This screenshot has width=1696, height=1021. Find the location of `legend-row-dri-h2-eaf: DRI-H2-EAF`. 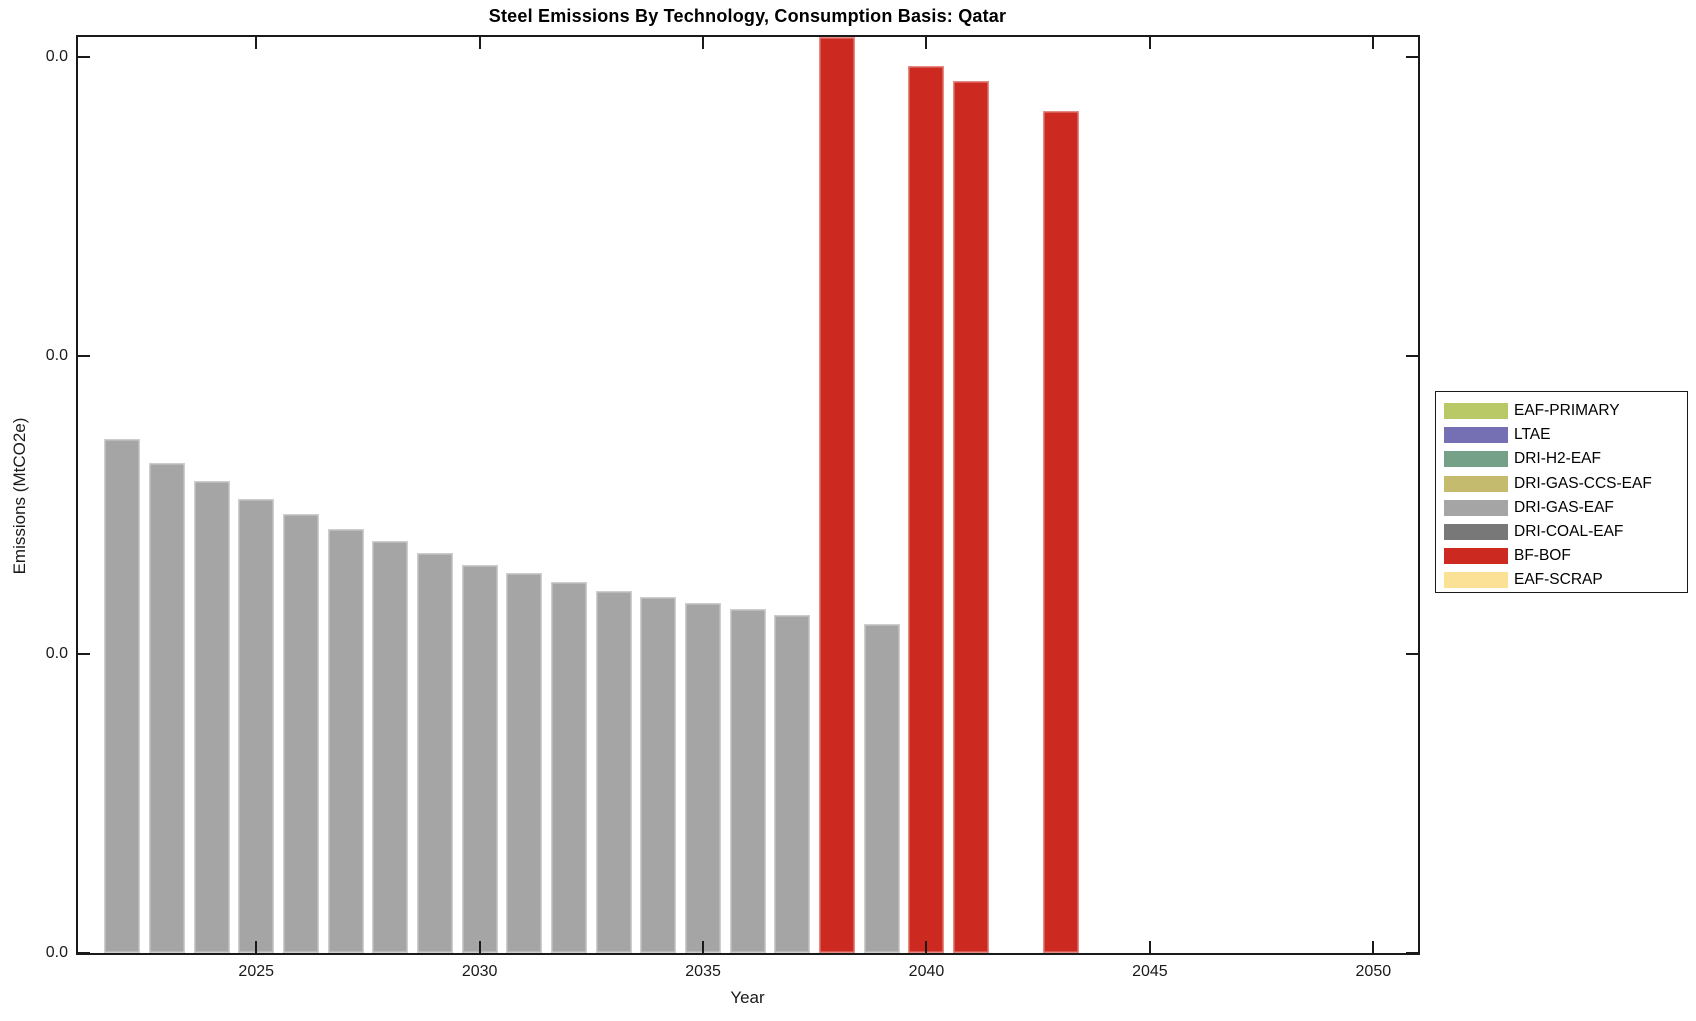

legend-row-dri-h2-eaf: DRI-H2-EAF is located at coordinates (1561, 459).